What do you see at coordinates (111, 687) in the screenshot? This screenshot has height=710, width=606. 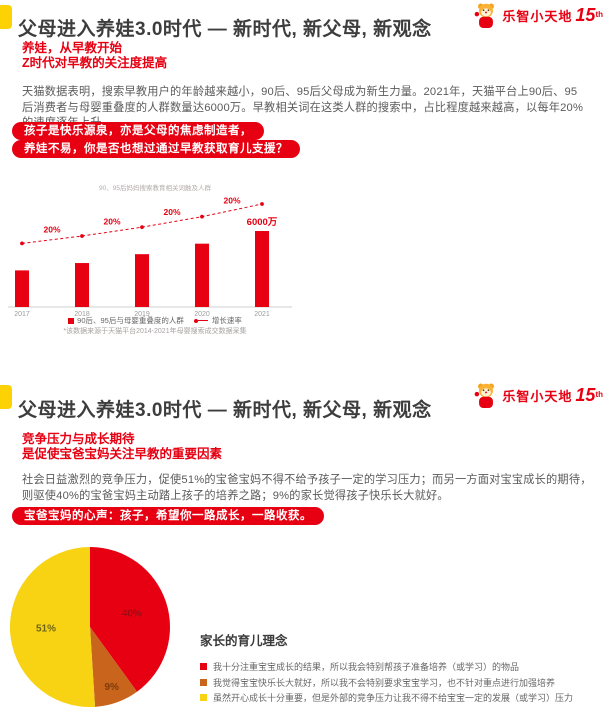 I see `svg-text: 9%` at bounding box center [111, 687].